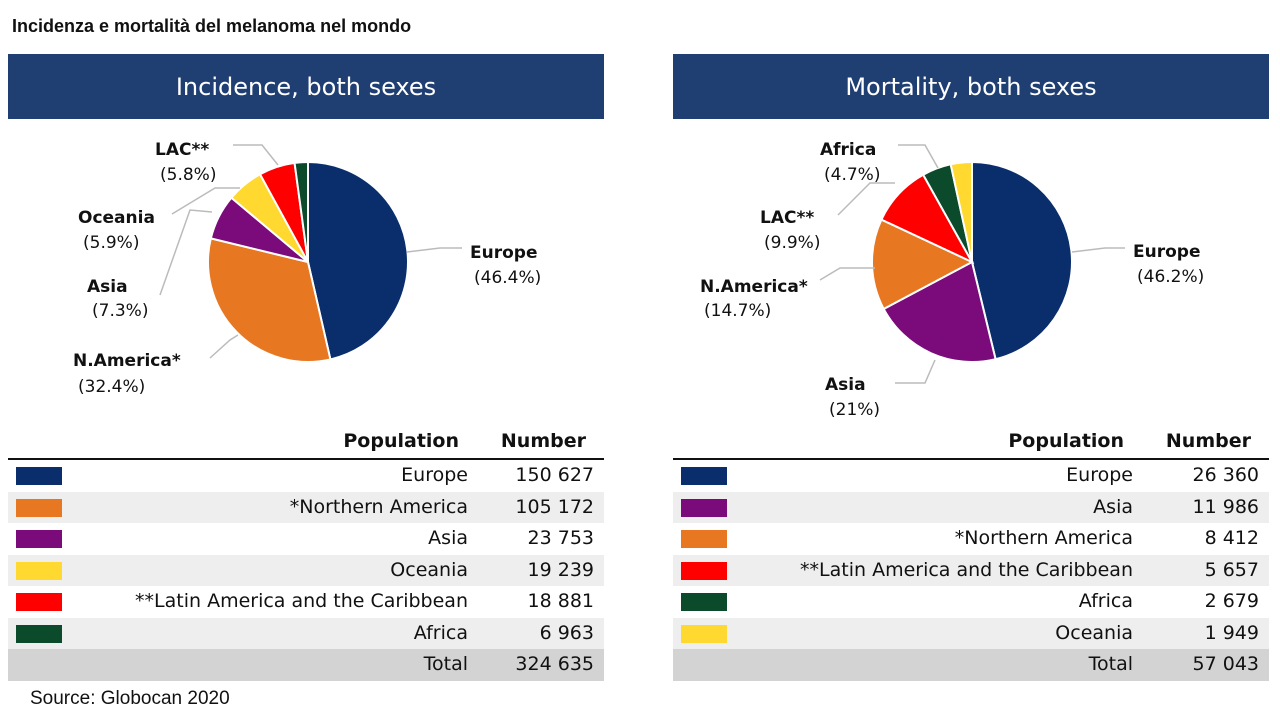 This screenshot has width=1280, height=720. Describe the element at coordinates (971, 633) in the screenshot. I see `table-row: Oceania 1 949` at that location.